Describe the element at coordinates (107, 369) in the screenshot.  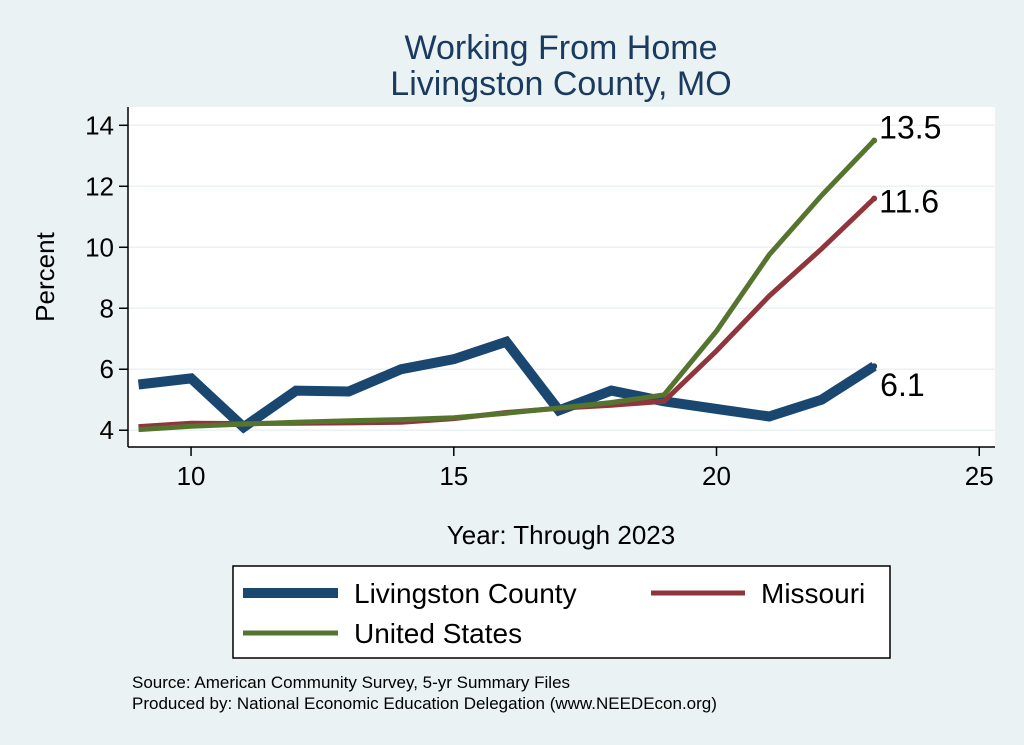
I see `y-tick-label: 6` at that location.